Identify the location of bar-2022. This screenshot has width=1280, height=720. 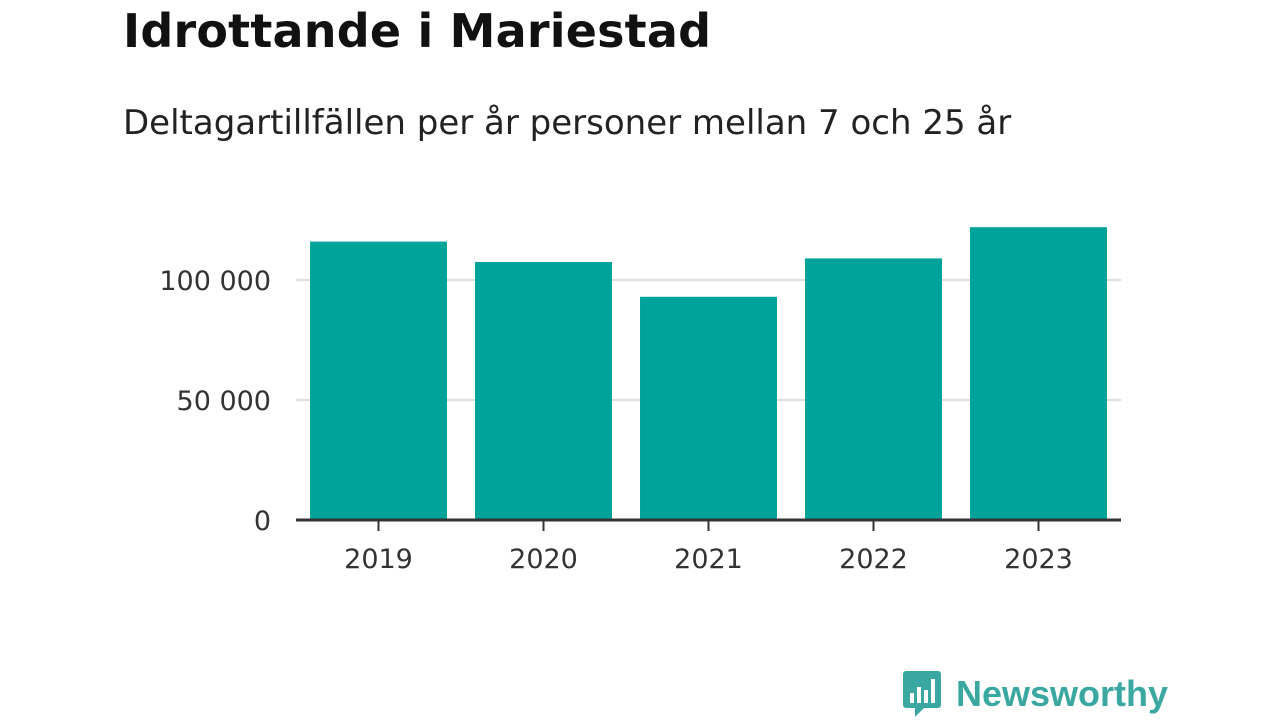
(873, 389).